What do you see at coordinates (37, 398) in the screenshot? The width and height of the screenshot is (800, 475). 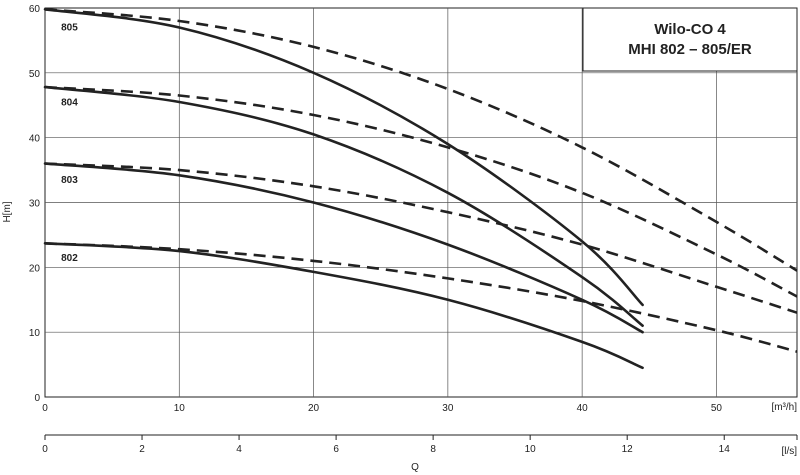 I see `y-tick-label: 0` at bounding box center [37, 398].